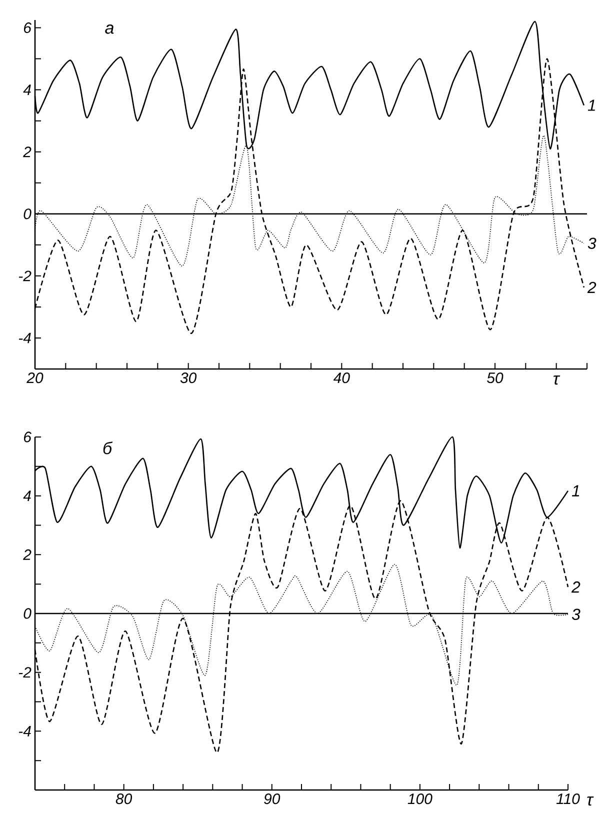 The image size is (599, 816). I want to click on x-tick-label: 50, so click(495, 378).